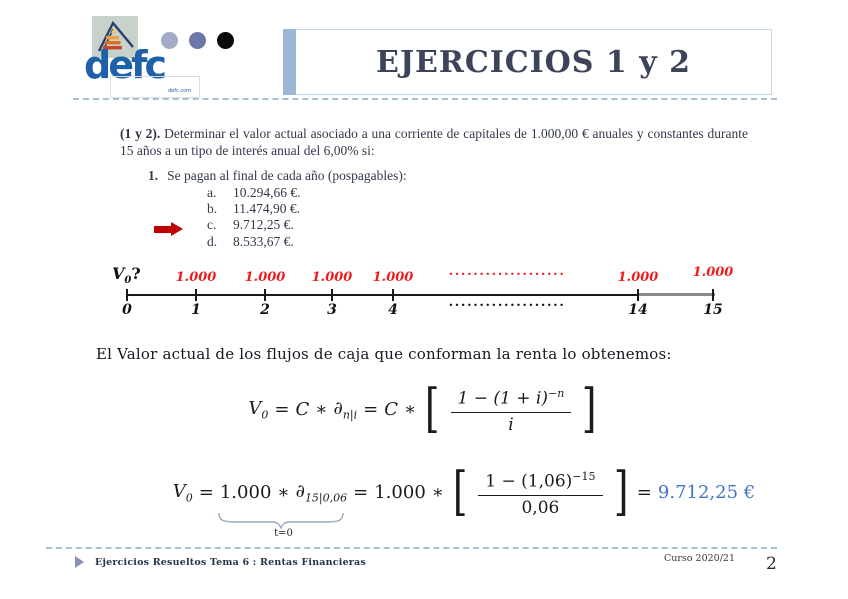 This screenshot has width=848, height=599. I want to click on f2-c2: 1.000, so click(400, 492).